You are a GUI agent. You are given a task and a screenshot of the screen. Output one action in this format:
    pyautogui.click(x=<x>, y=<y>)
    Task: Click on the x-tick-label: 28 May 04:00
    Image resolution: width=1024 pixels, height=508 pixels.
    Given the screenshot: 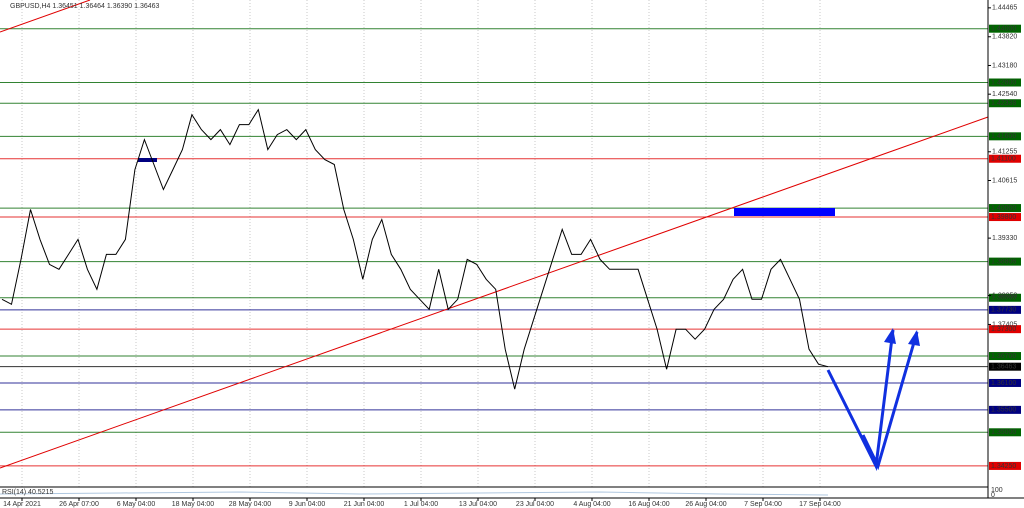 What is the action you would take?
    pyautogui.click(x=250, y=504)
    